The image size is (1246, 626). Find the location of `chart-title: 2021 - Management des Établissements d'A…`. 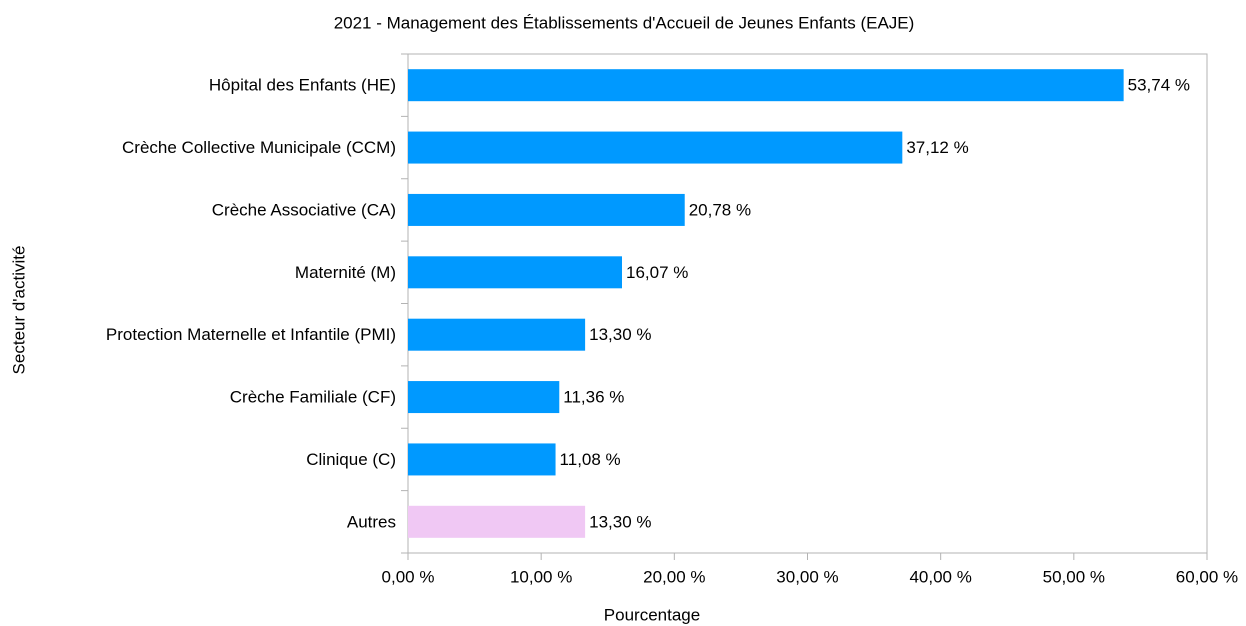

chart-title: 2021 - Management des Établissements d'A… is located at coordinates (624, 22).